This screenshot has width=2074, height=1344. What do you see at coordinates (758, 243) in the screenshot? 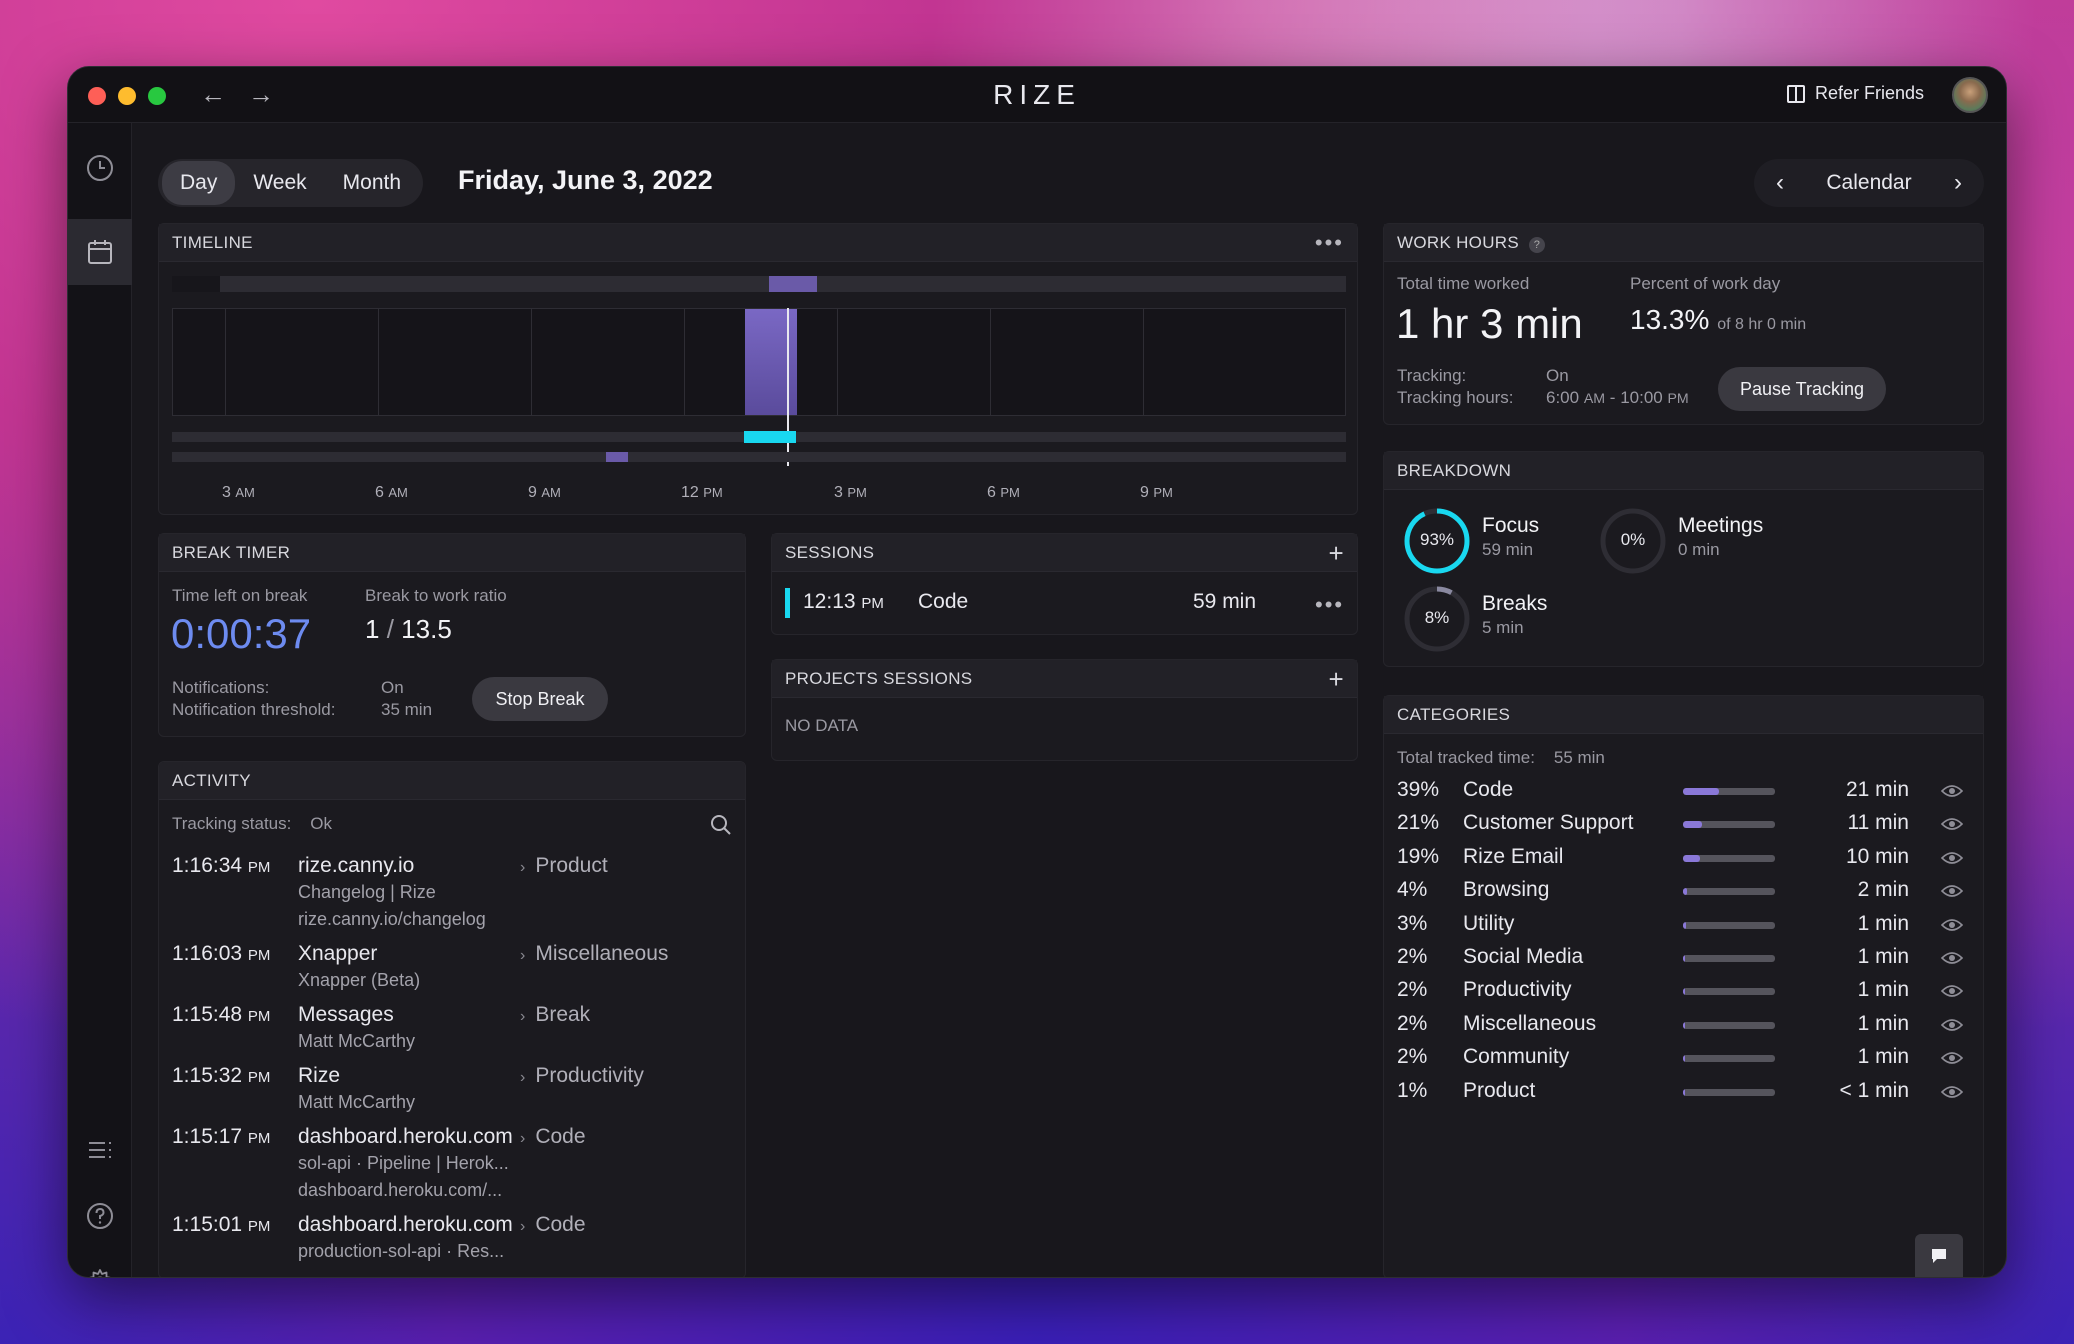
I see `timeline-header: TIMELINE •••` at bounding box center [758, 243].